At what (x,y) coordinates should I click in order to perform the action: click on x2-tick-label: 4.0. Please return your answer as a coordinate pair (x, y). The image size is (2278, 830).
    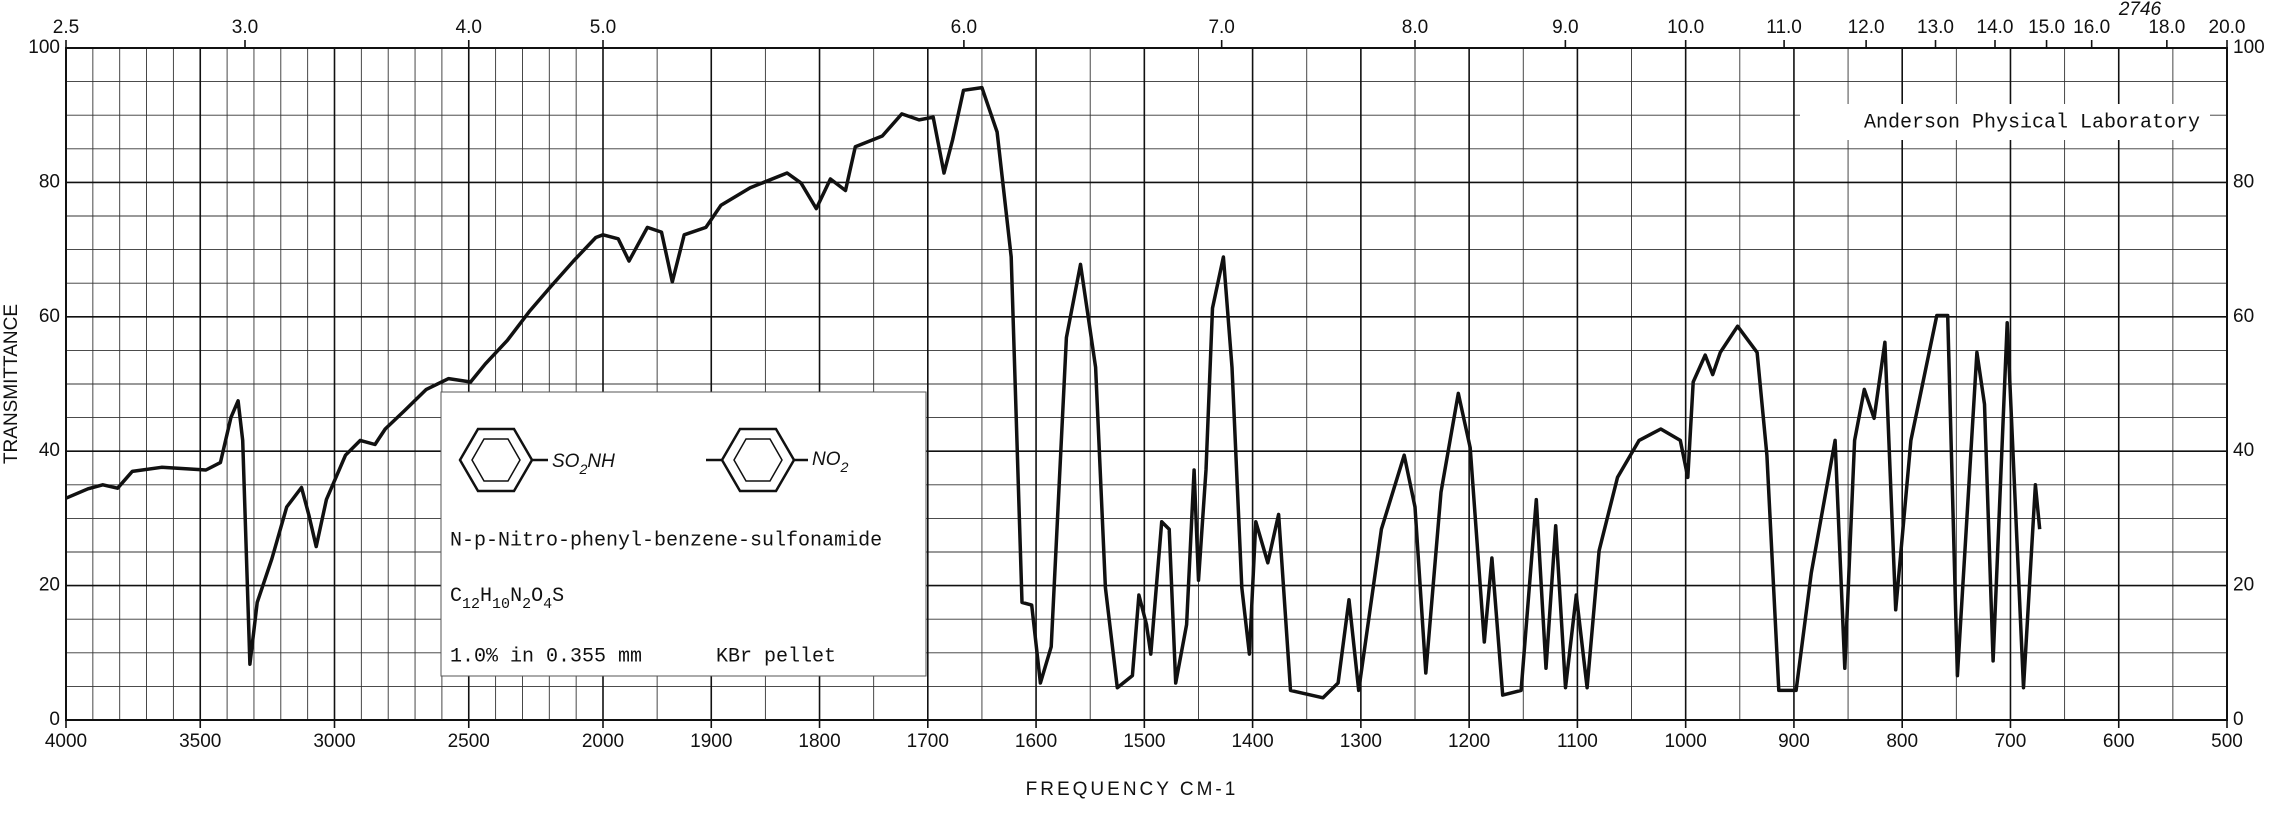
    Looking at the image, I should click on (469, 27).